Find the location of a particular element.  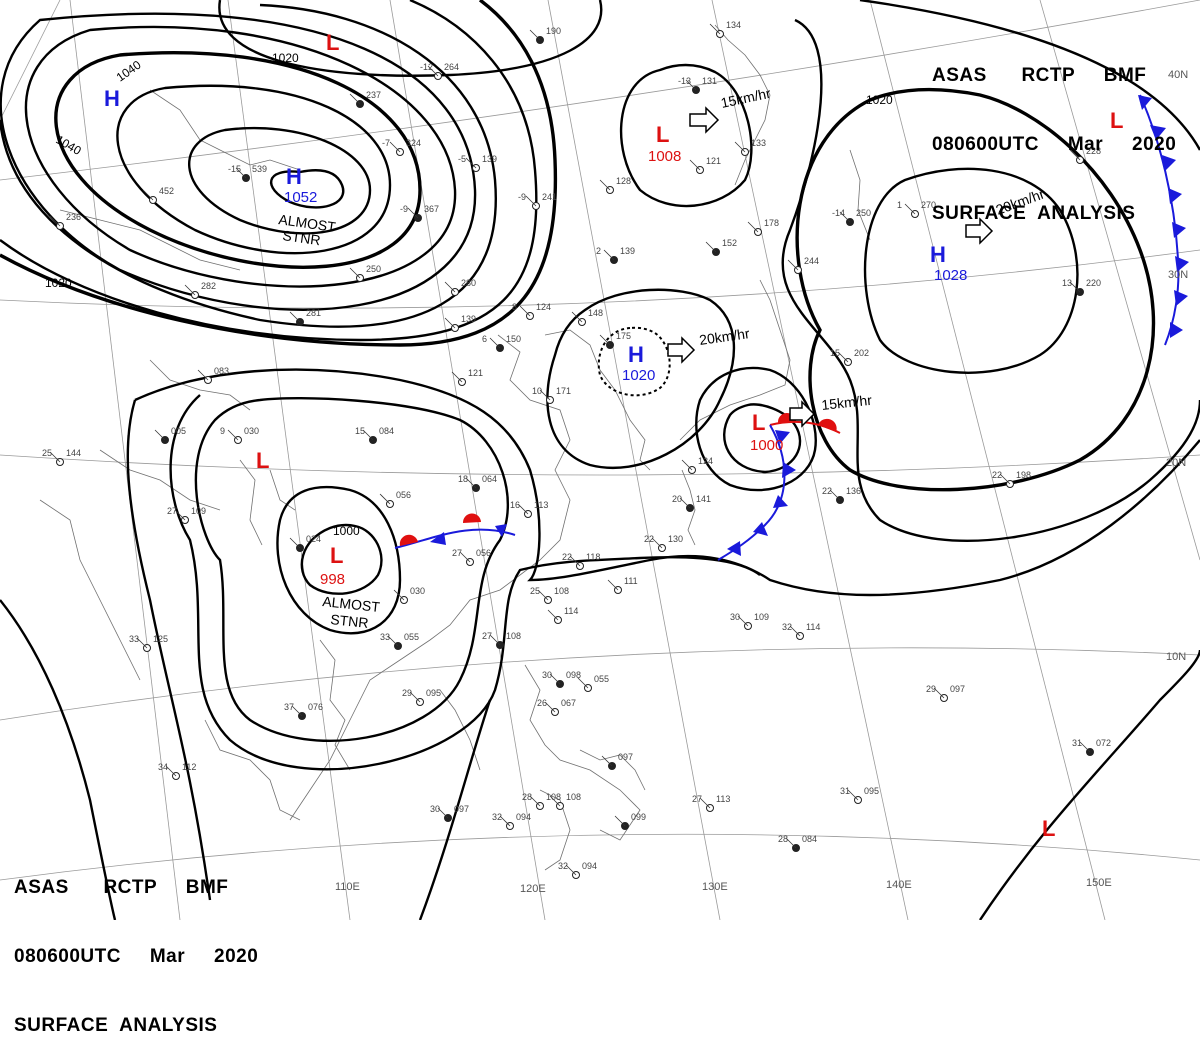

station-pressure: 250 is located at coordinates (863, 213).